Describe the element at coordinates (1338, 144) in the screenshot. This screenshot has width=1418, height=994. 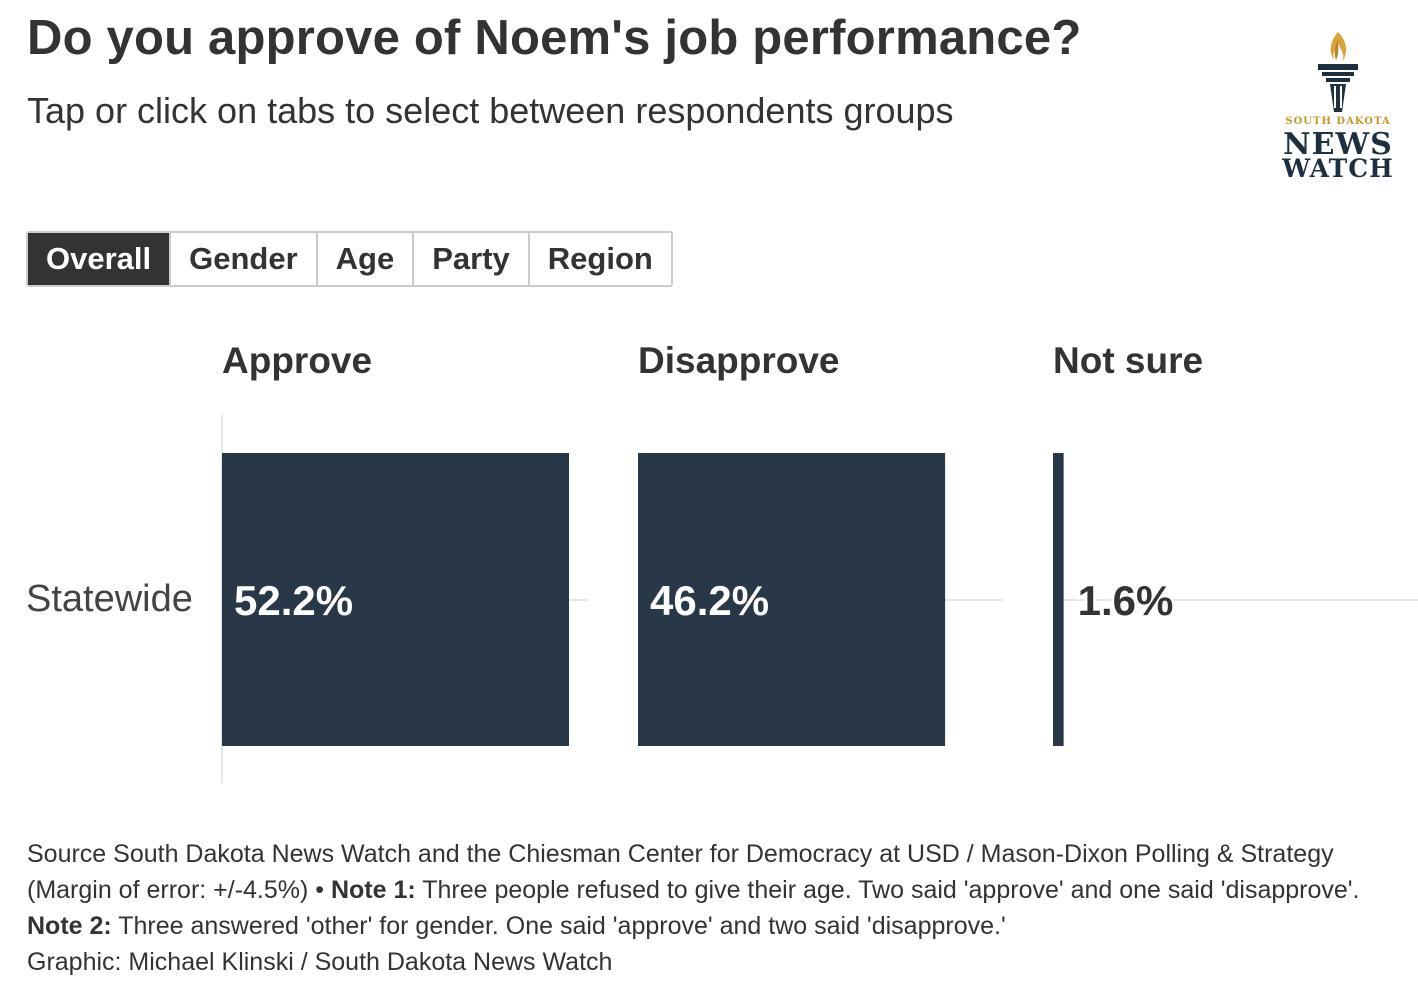
I see `logo-line-news: NEWS` at that location.